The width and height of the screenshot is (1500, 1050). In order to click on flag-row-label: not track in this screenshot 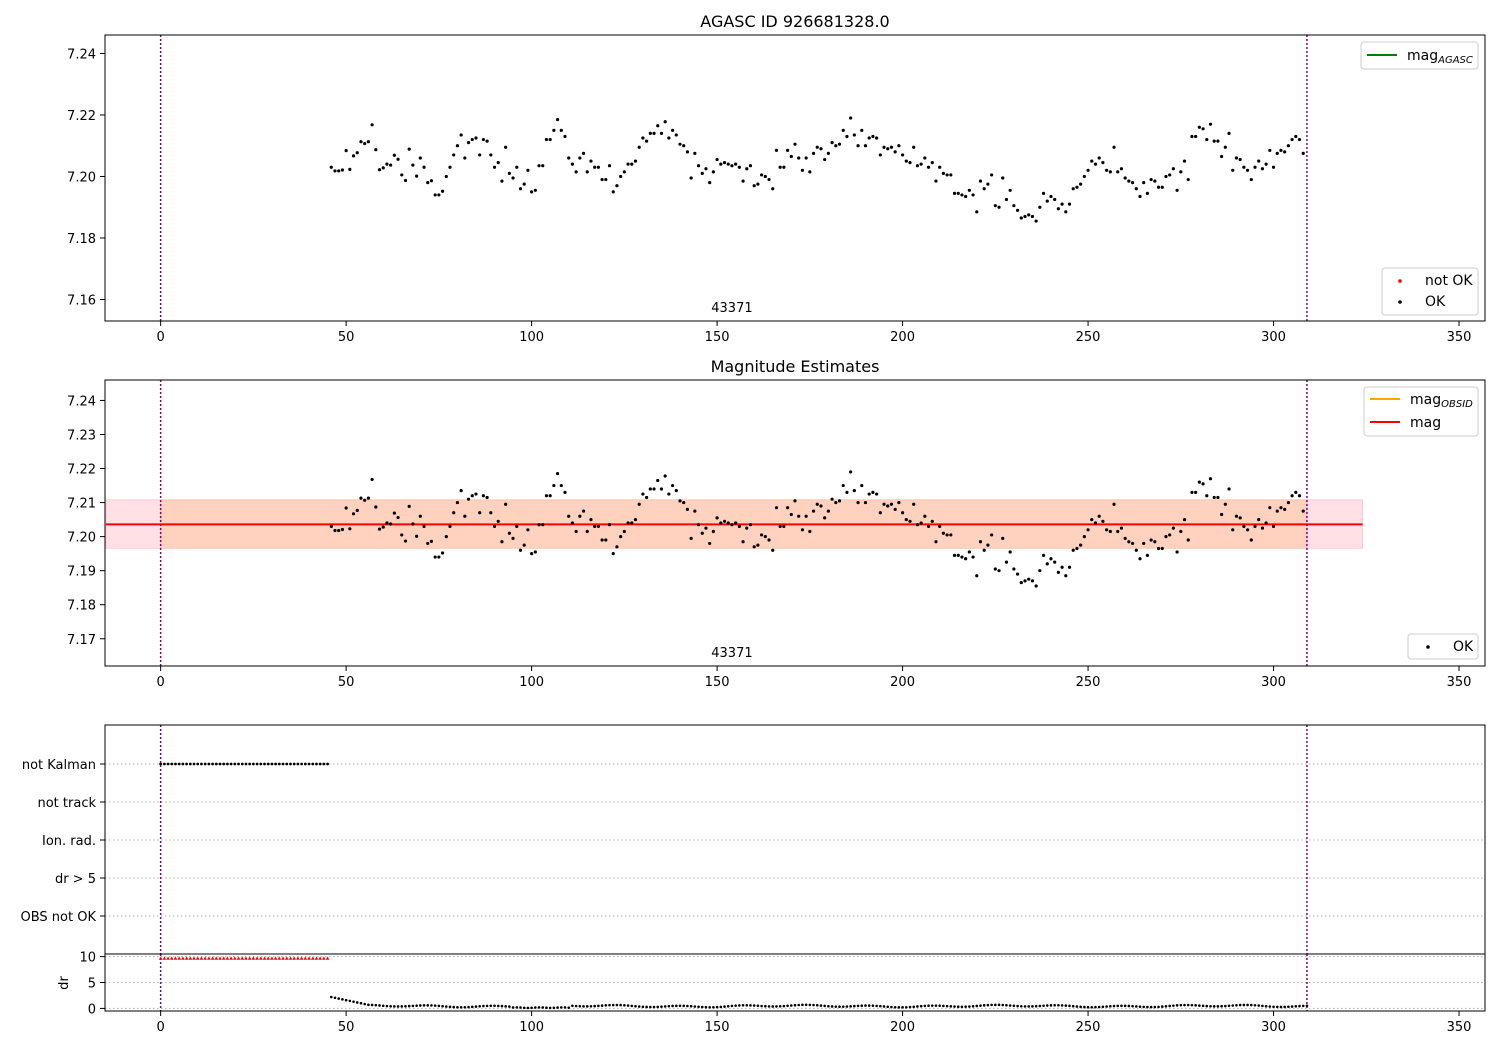, I will do `click(66, 803)`.